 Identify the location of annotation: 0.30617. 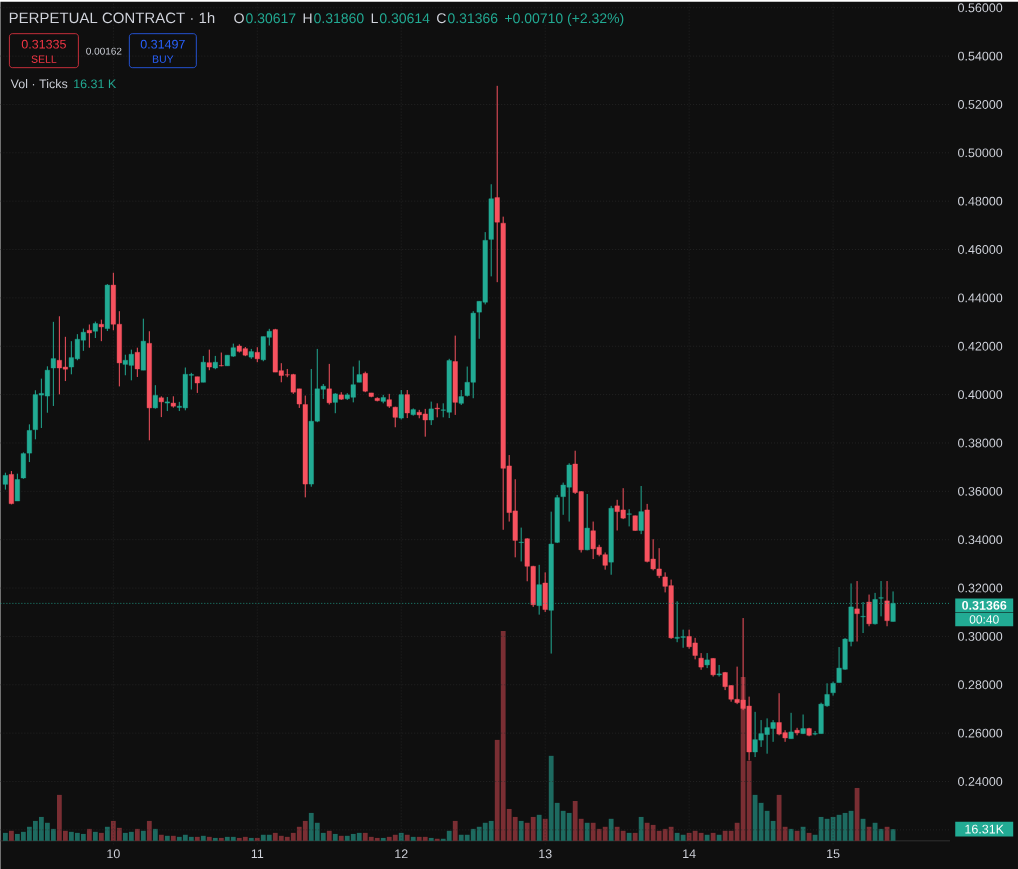
(271, 18).